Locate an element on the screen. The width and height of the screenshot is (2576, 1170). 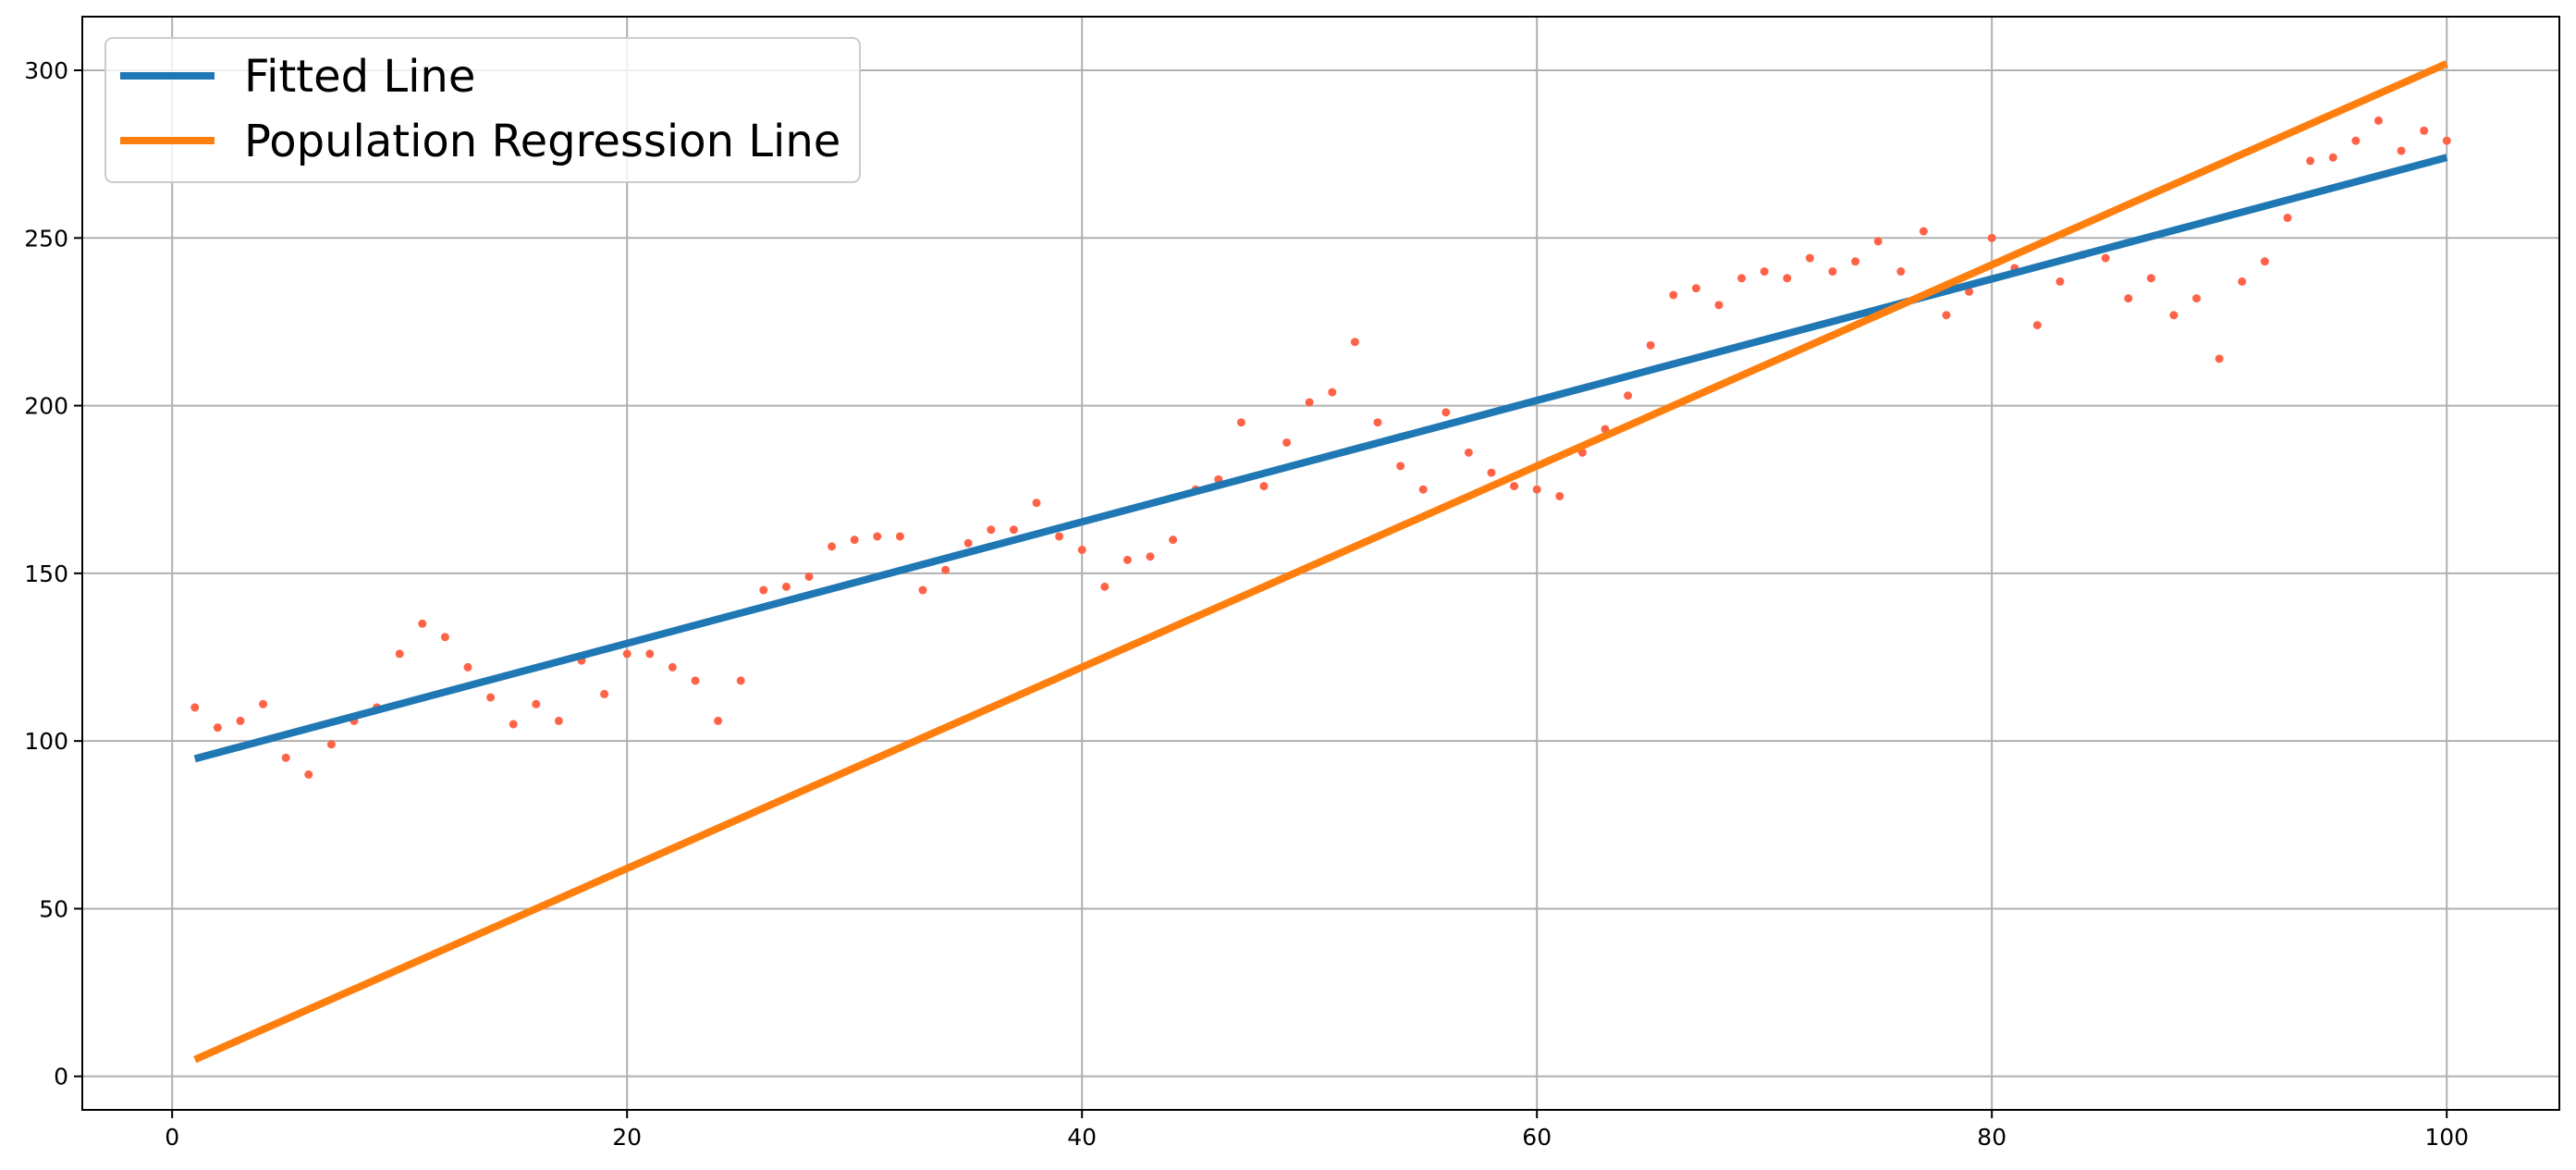
y-tick-label: 150 is located at coordinates (46, 573).